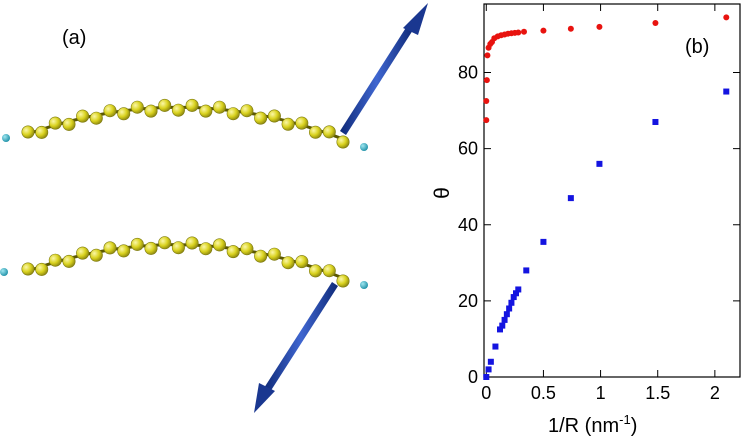 The width and height of the screenshot is (747, 441). I want to click on y-tick-label: 80, so click(468, 73).